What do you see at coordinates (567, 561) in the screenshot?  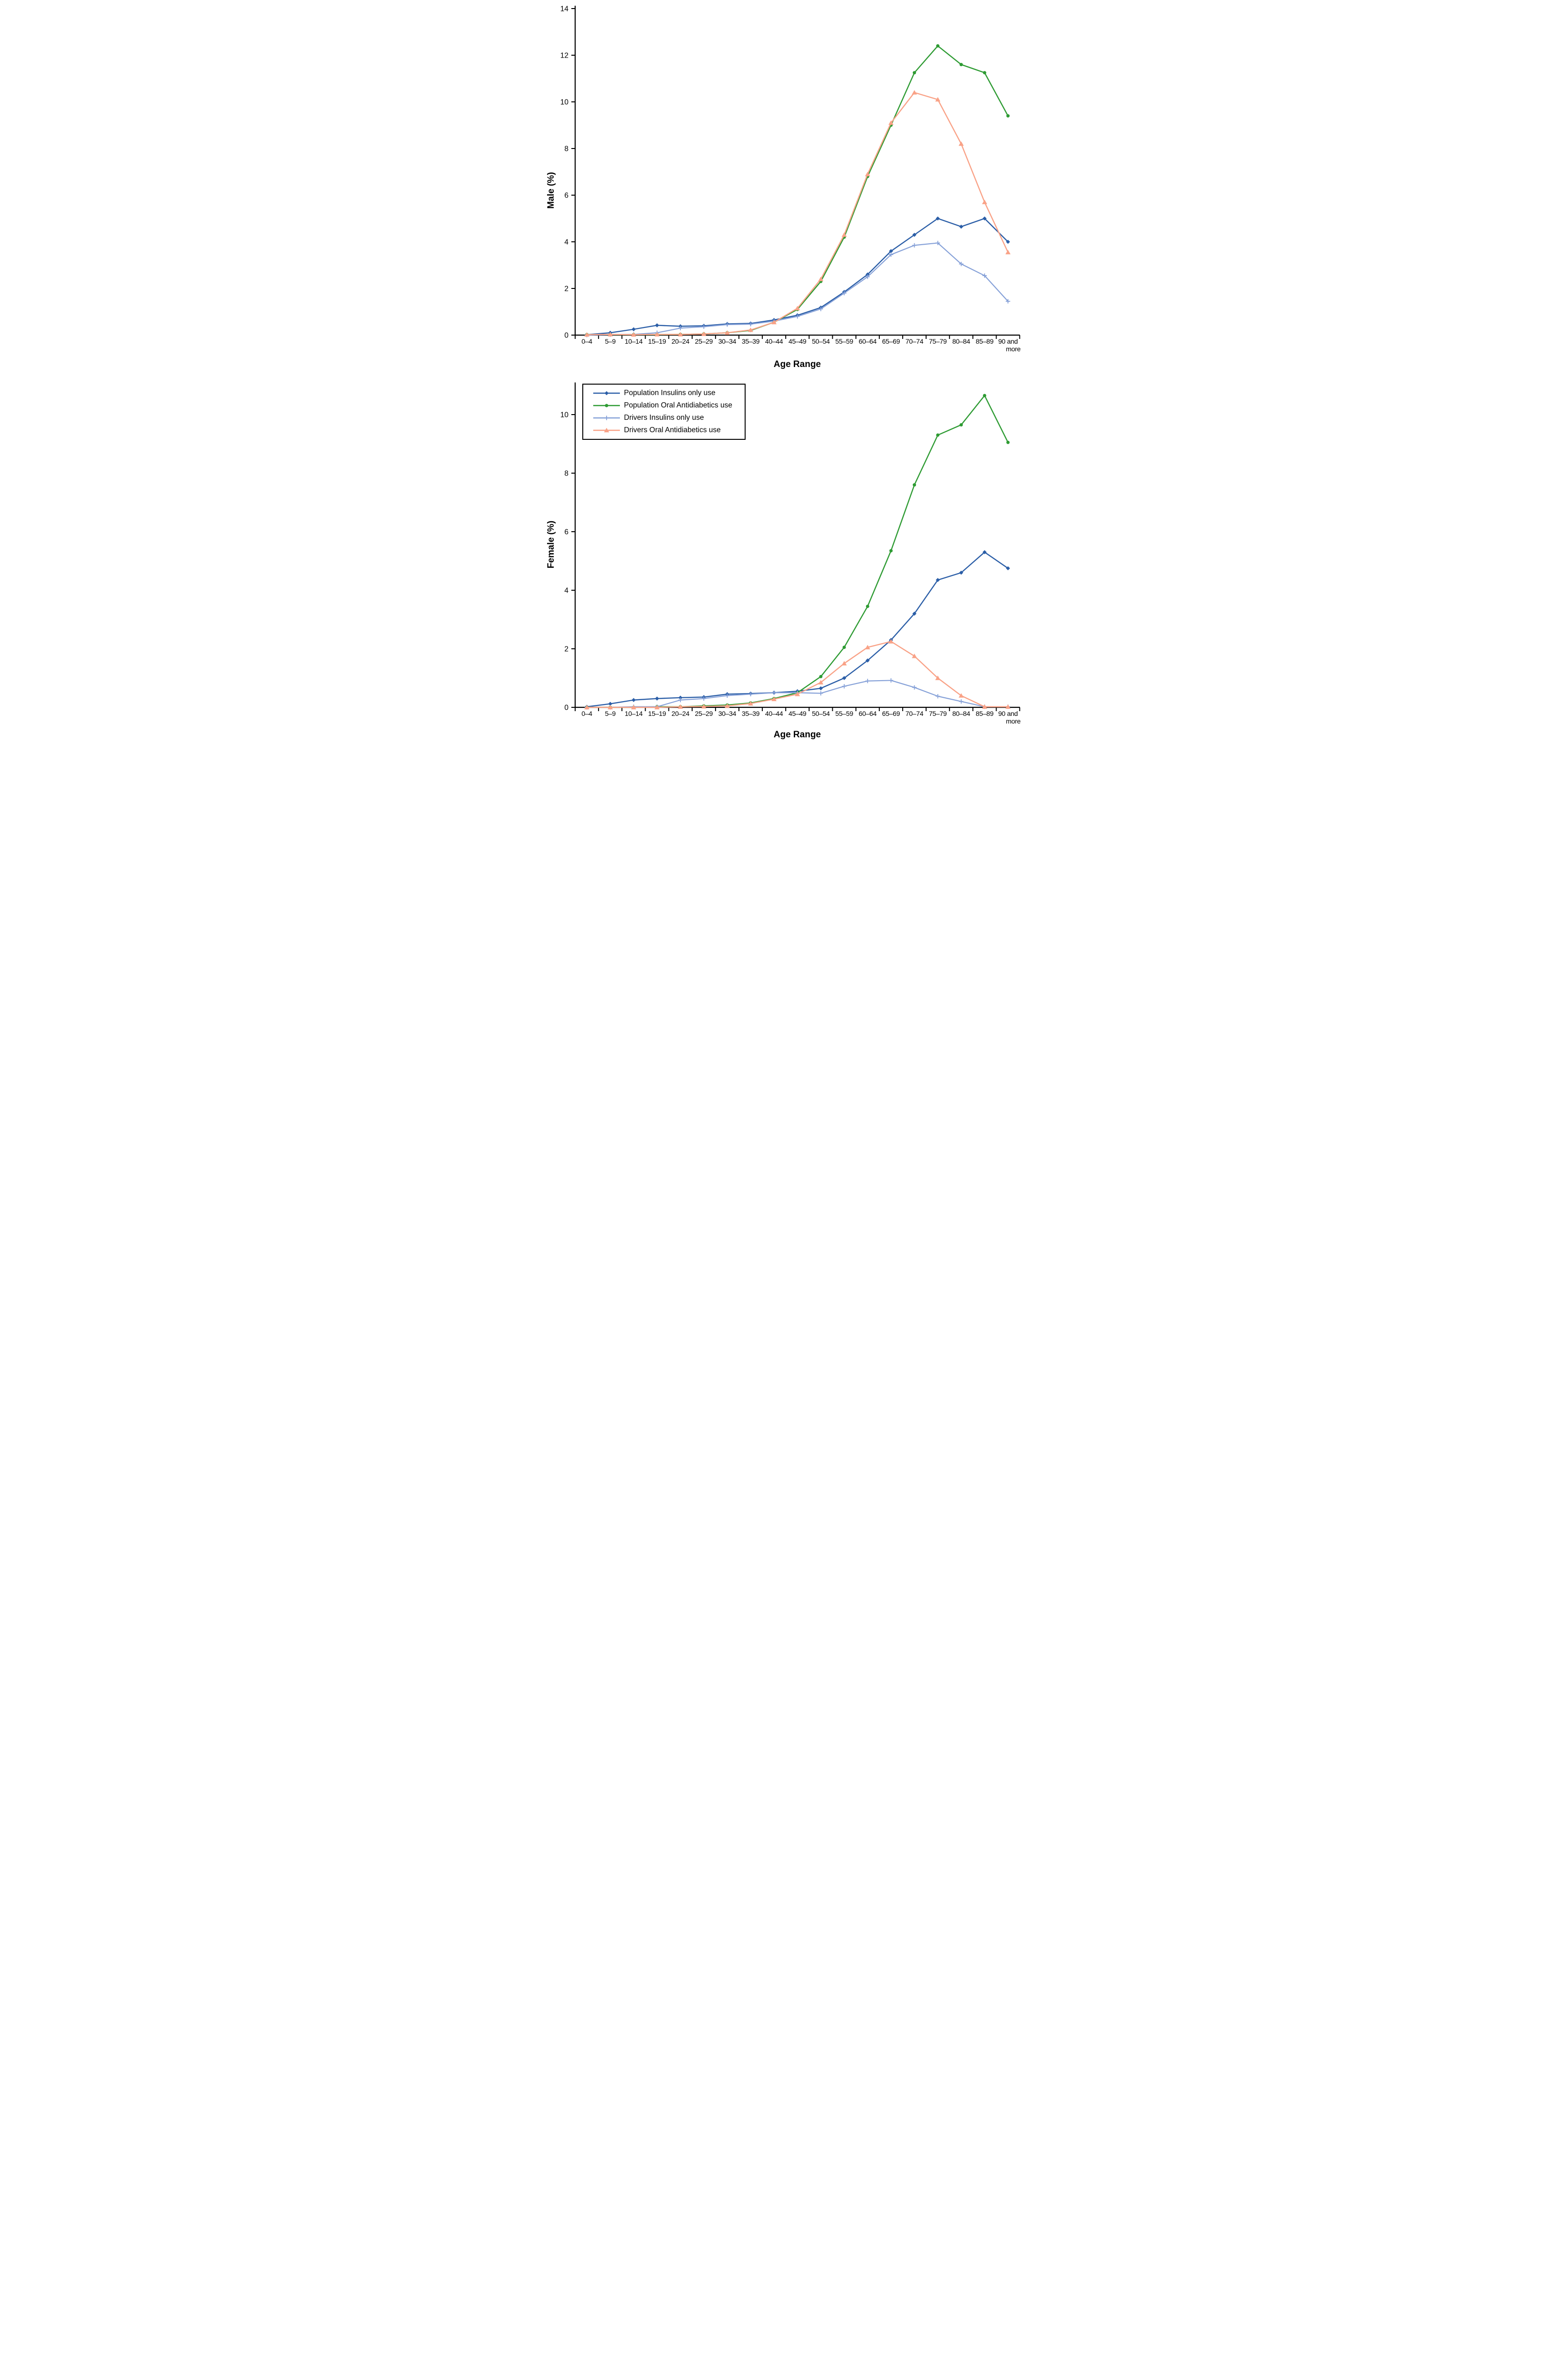 I see `y-axis-ticks: 0 2 4 6 8 10` at bounding box center [567, 561].